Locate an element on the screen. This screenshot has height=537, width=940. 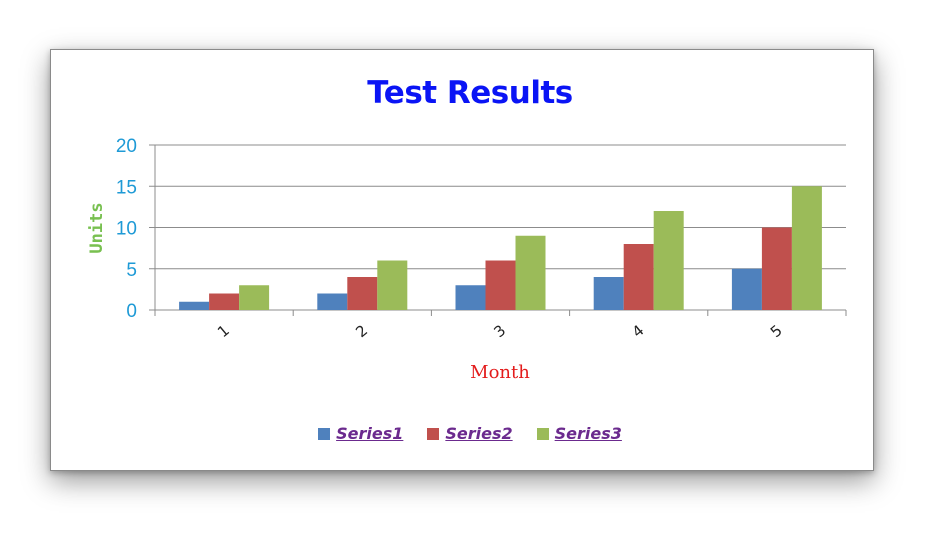
chart-legend: Series1 Series2 Series3 is located at coordinates (470, 433).